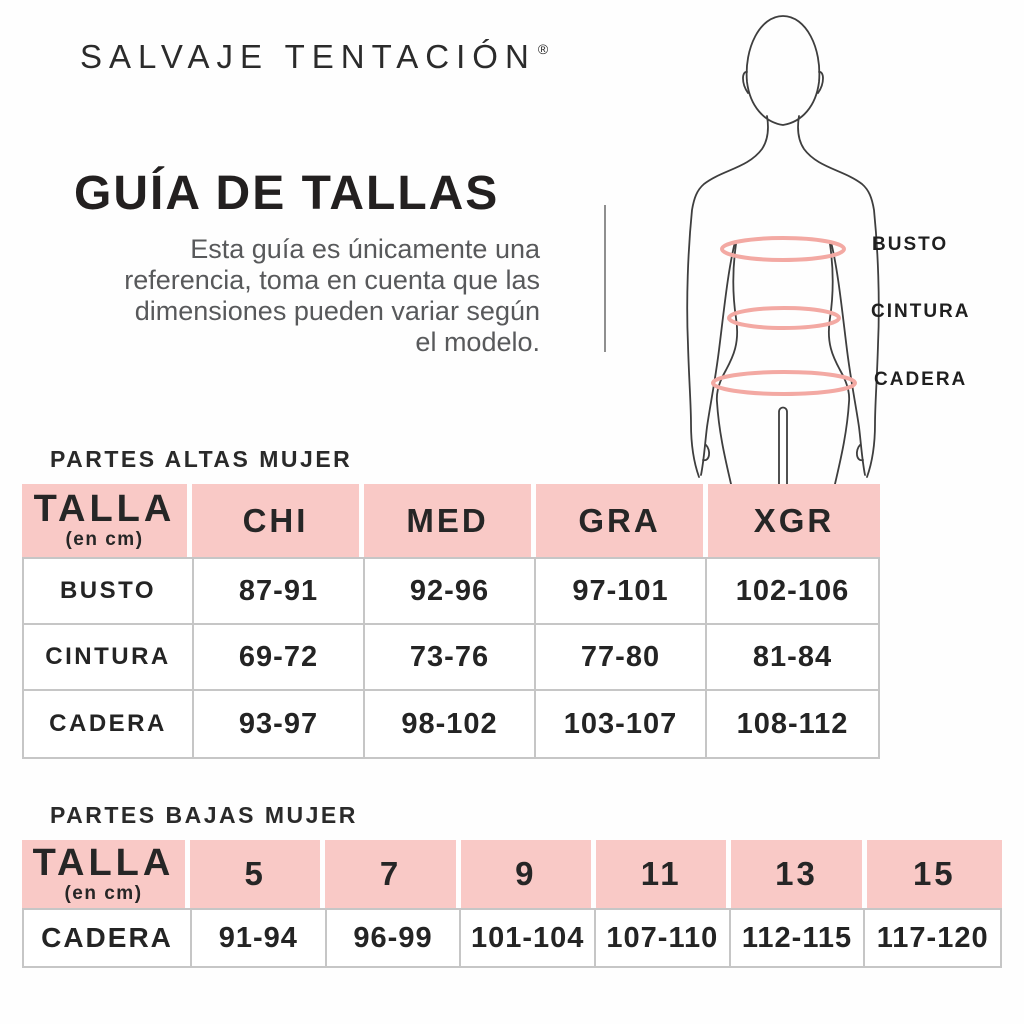  Describe the element at coordinates (820, 82) in the screenshot. I see `ear-right` at that location.